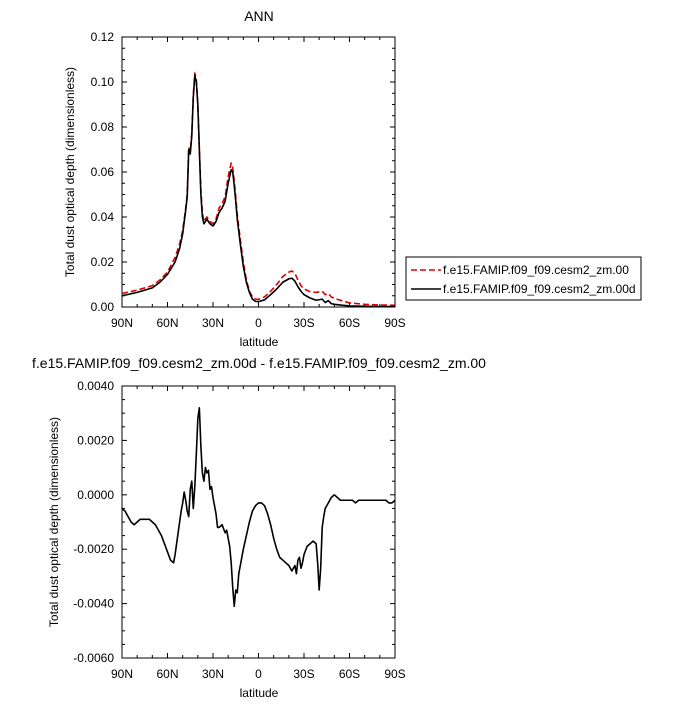  Describe the element at coordinates (259, 693) in the screenshot. I see `bottom-x-axis-label: latitude` at that location.